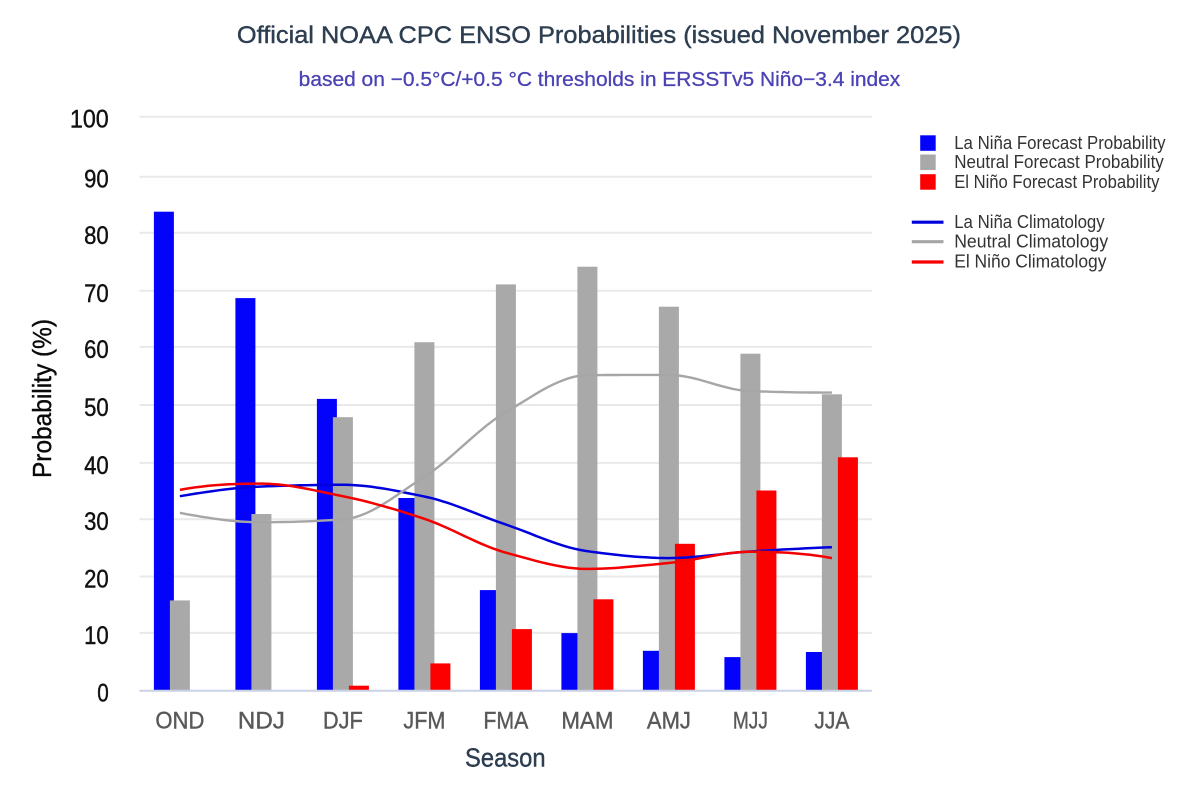  What do you see at coordinates (424, 720) in the screenshot?
I see `svg-text: JFM` at bounding box center [424, 720].